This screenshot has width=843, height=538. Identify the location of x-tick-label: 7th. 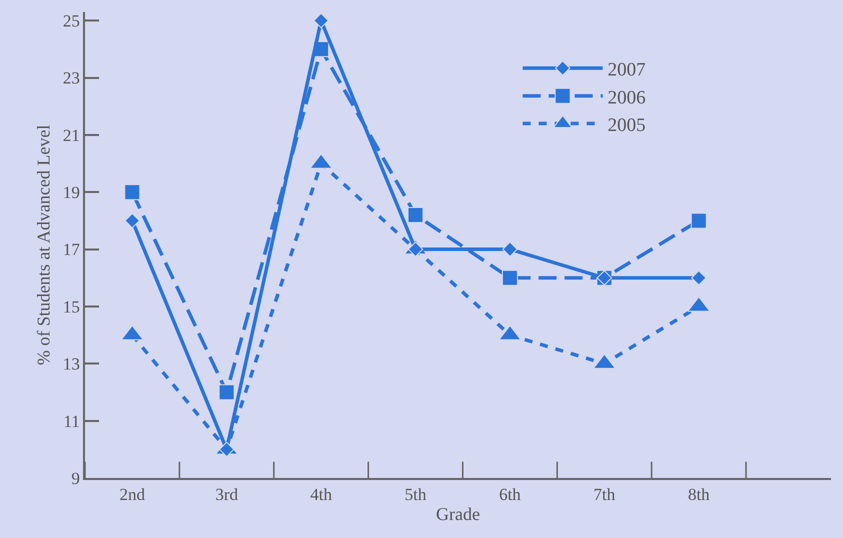
(605, 494).